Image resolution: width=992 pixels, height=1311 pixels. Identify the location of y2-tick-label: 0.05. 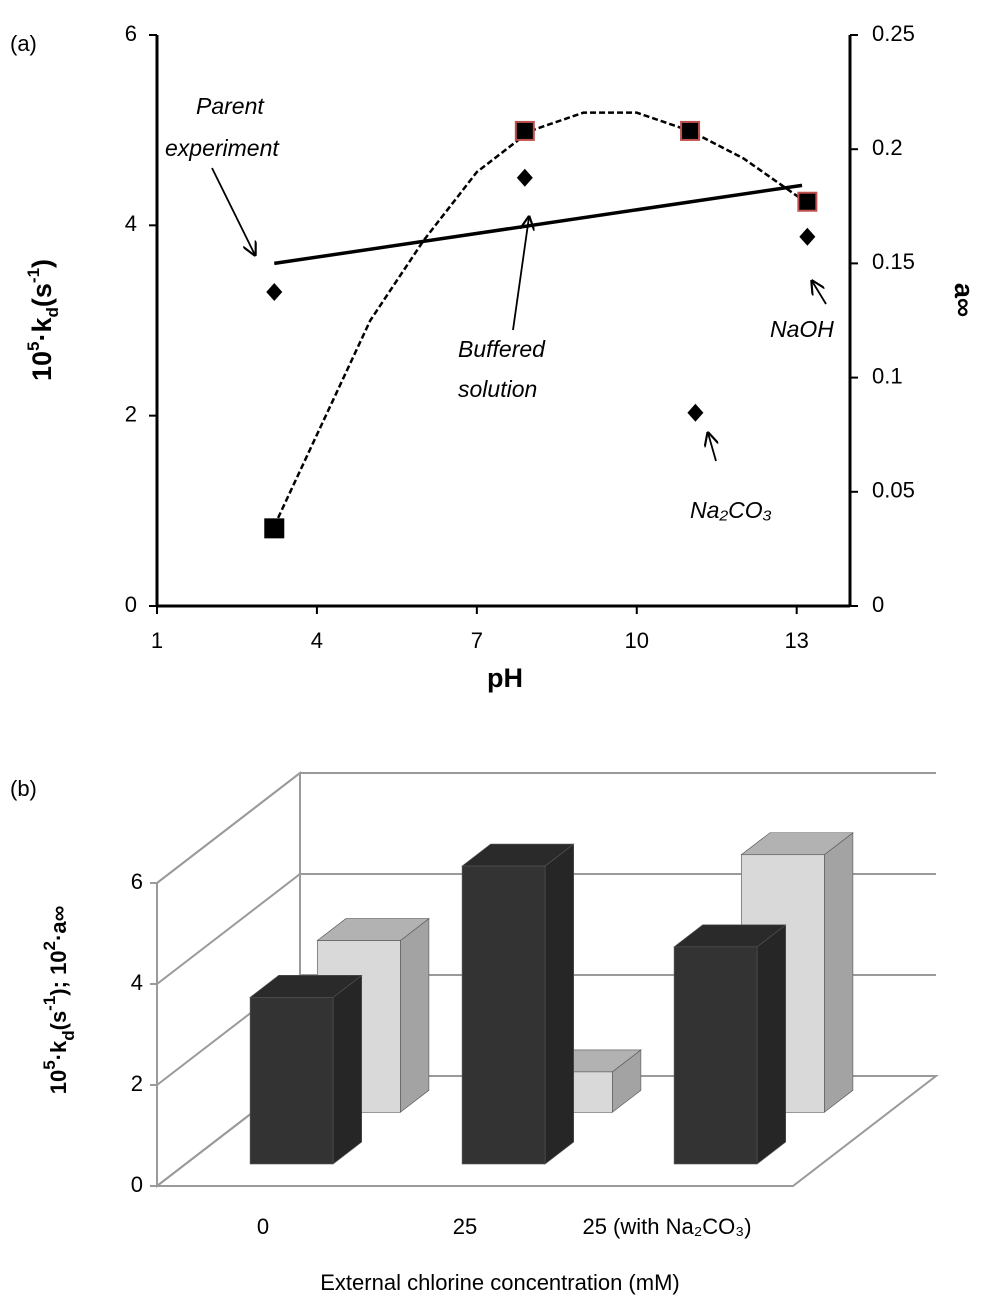
(893, 490).